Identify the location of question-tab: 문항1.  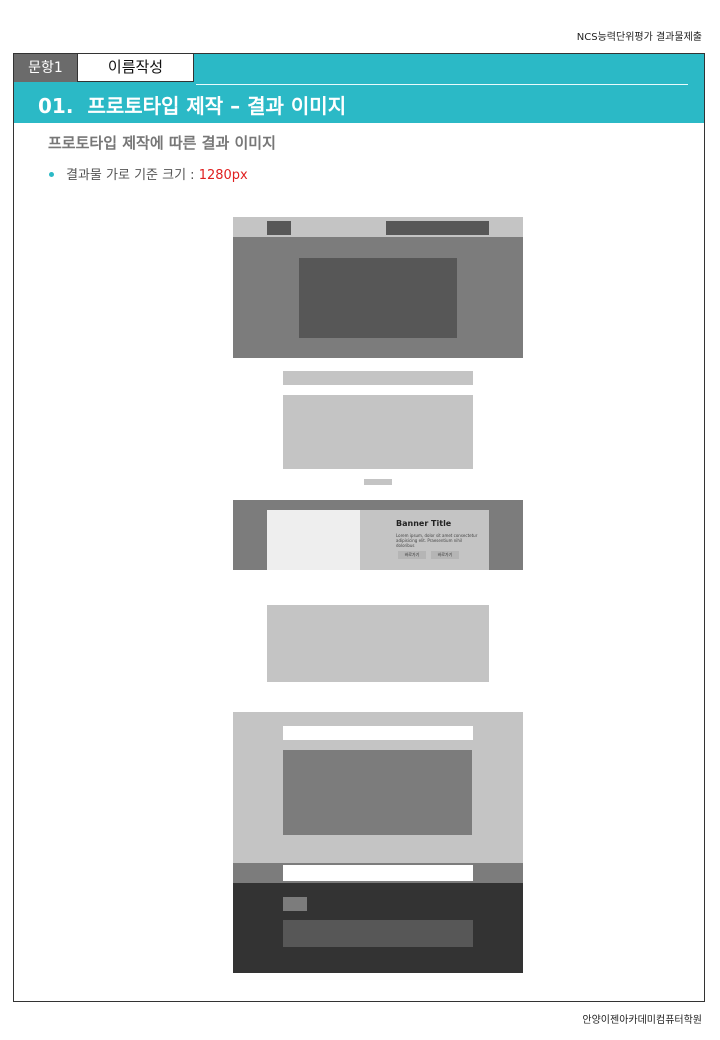
(45, 68).